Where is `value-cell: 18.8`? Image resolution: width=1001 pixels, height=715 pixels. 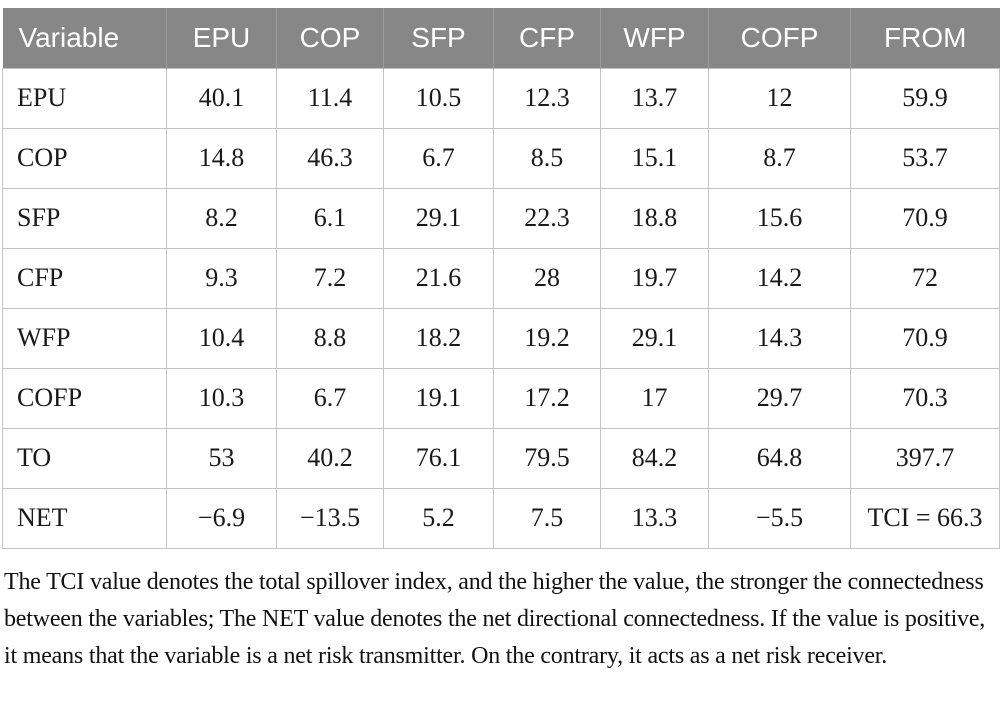 value-cell: 18.8 is located at coordinates (654, 218).